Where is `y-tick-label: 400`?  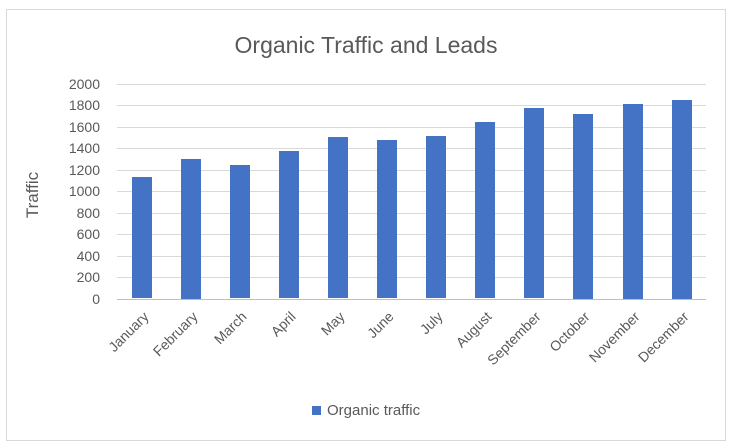
y-tick-label: 400 is located at coordinates (88, 256).